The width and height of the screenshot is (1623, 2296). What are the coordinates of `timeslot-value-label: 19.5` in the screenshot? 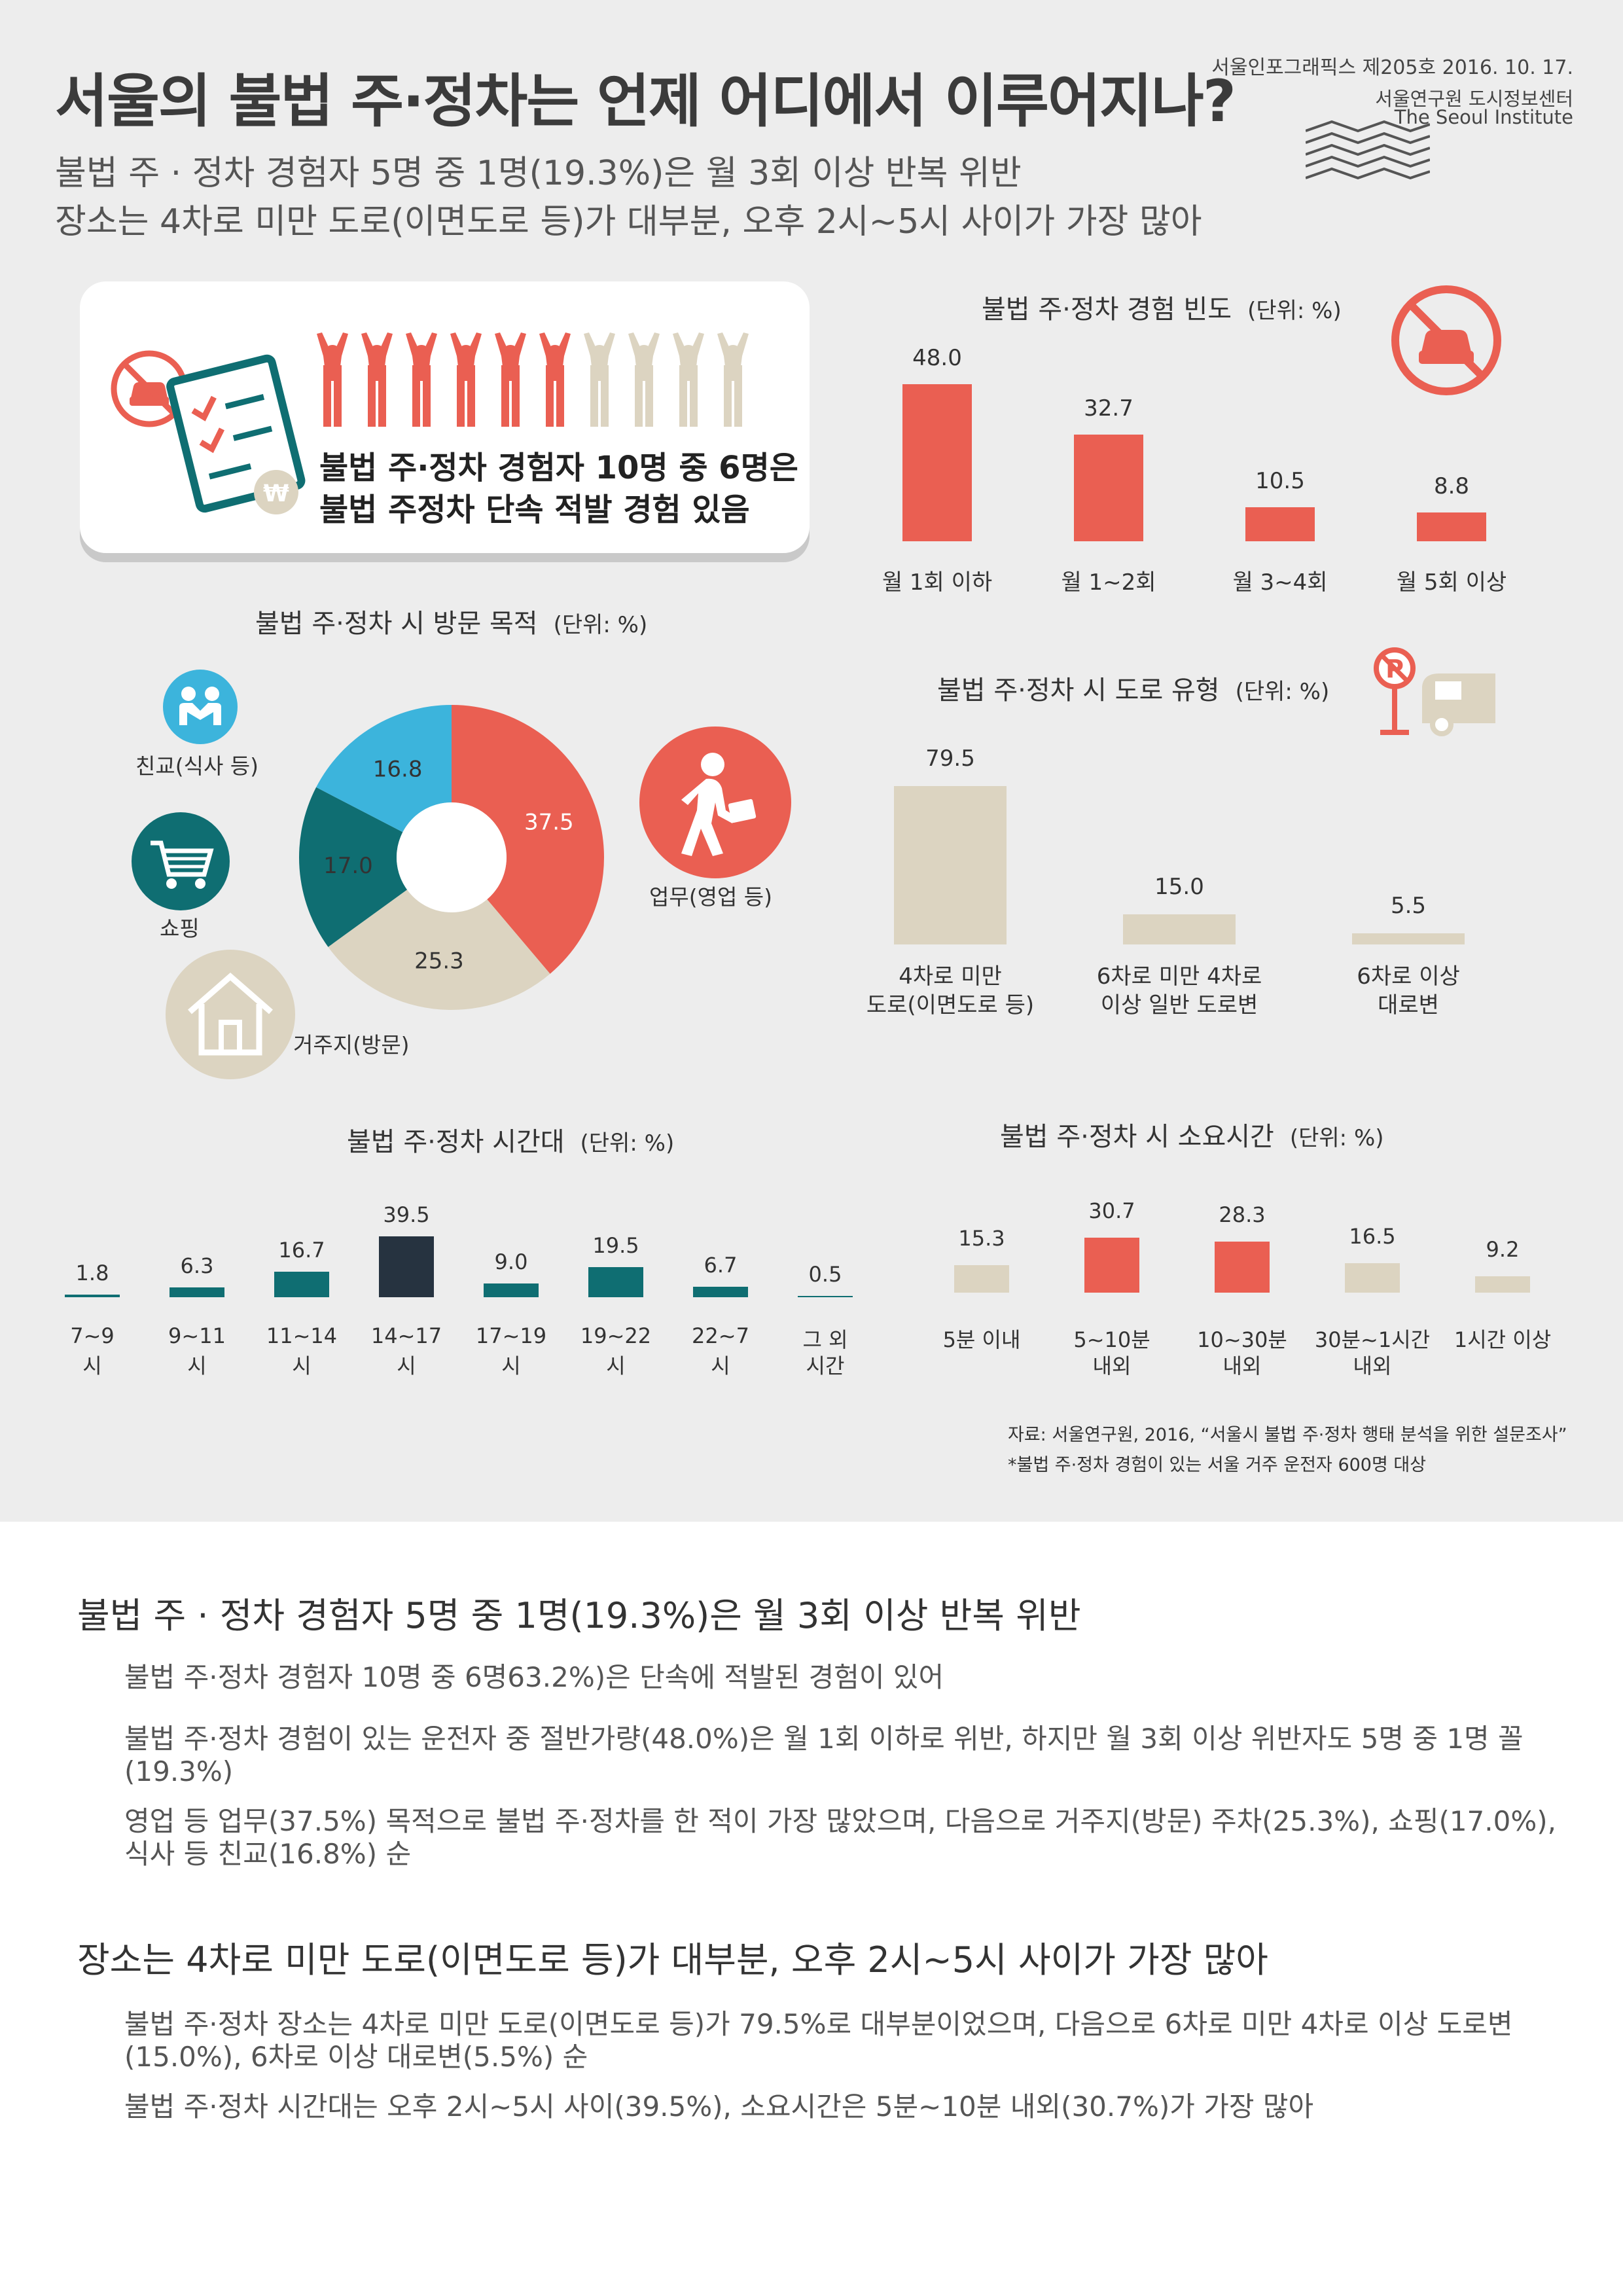 It's located at (615, 1246).